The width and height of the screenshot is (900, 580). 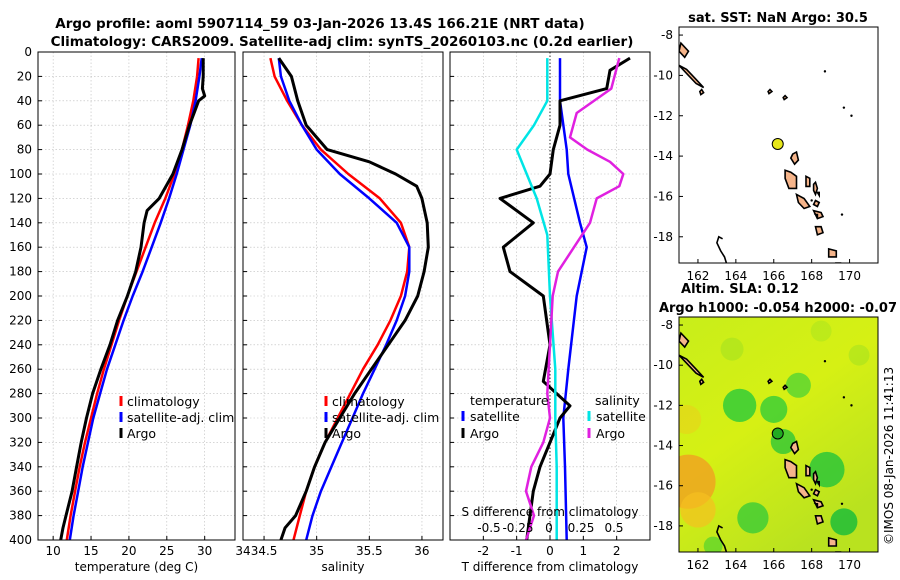 I want to click on x-tick-label: 35.5, so click(x=369, y=551).